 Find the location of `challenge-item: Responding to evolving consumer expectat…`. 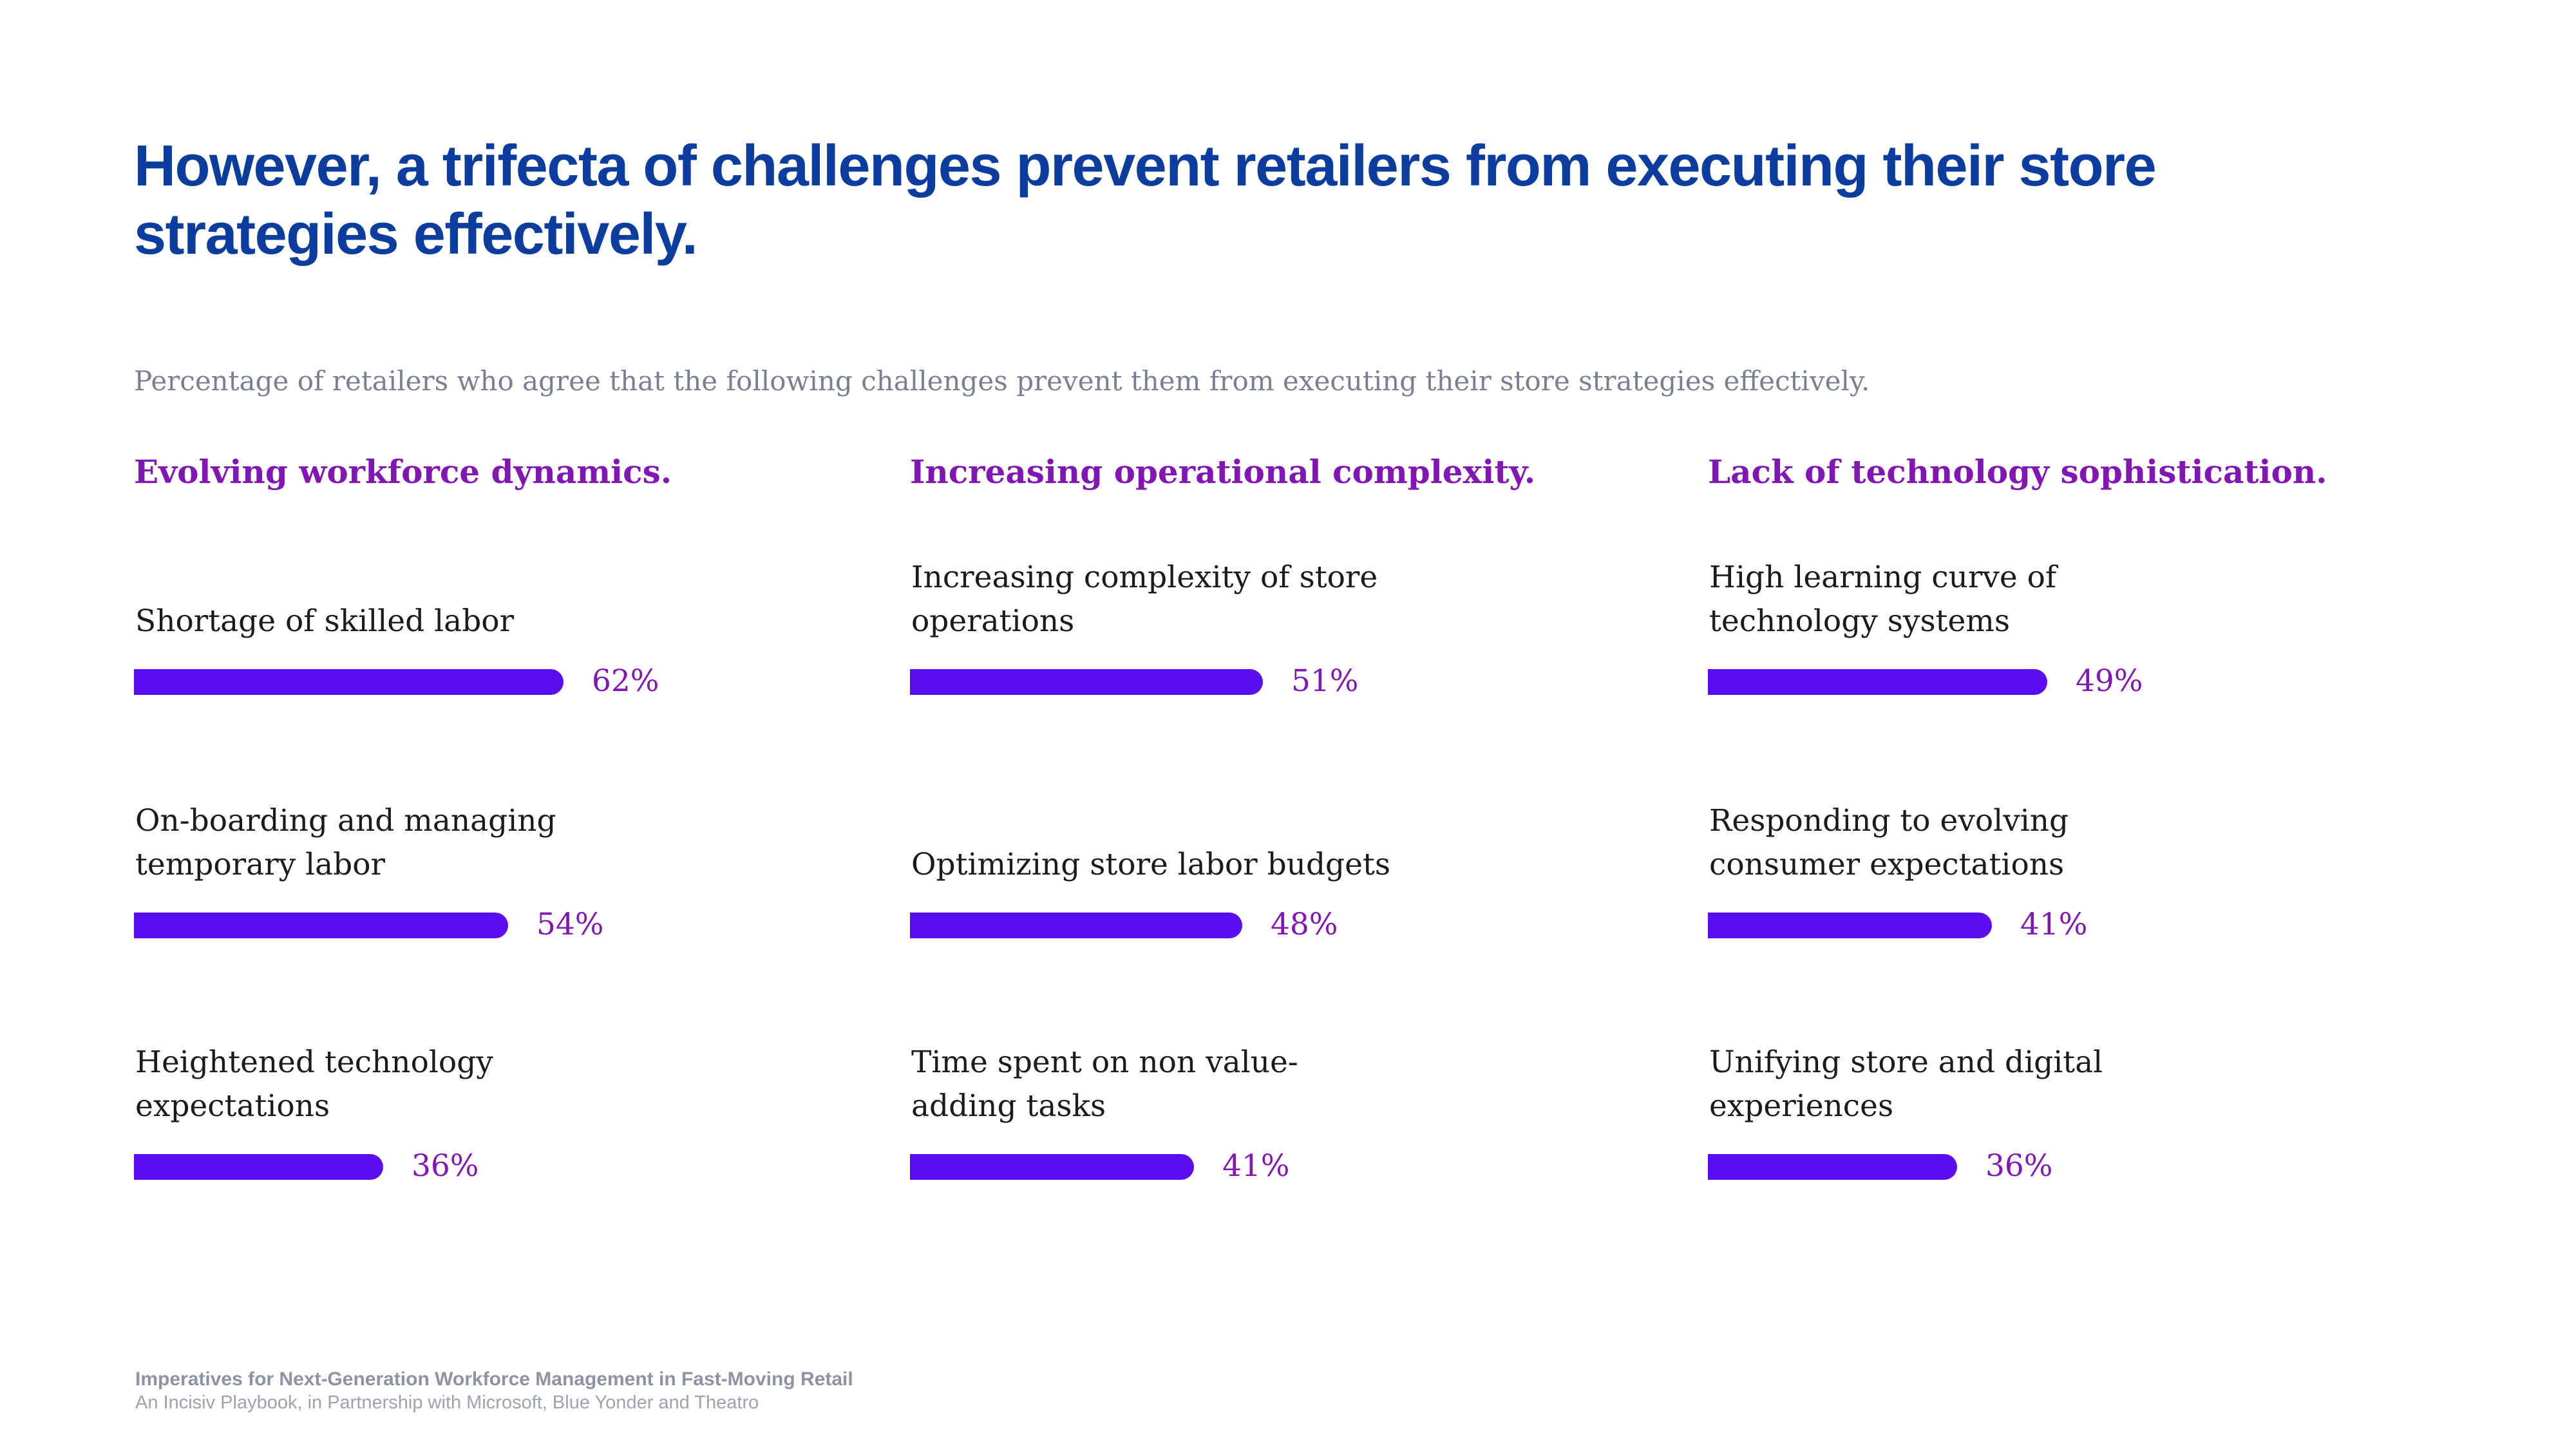

challenge-item: Responding to evolving consumer expectat… is located at coordinates (2078, 878).